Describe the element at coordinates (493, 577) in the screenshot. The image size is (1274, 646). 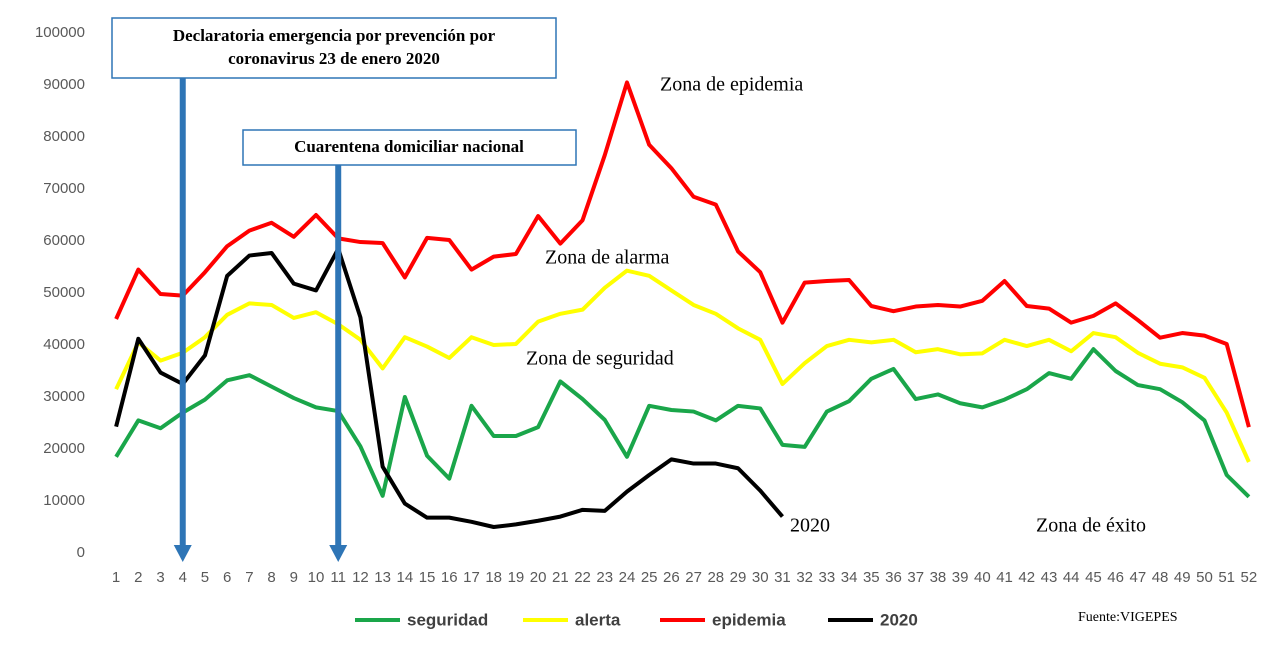
I see `x-tick-label: 18` at that location.